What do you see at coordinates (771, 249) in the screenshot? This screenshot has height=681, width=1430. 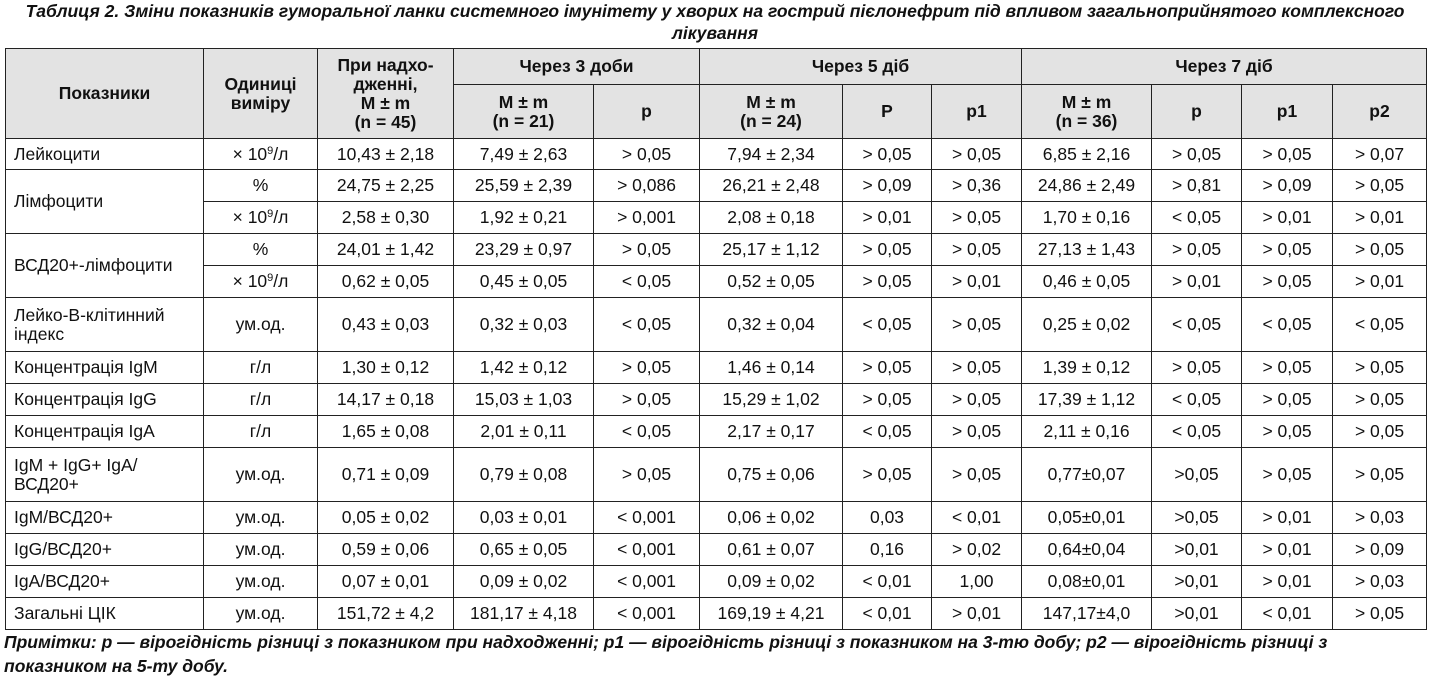 I see `day5-mean-cell: 25,17 ± 1,12` at bounding box center [771, 249].